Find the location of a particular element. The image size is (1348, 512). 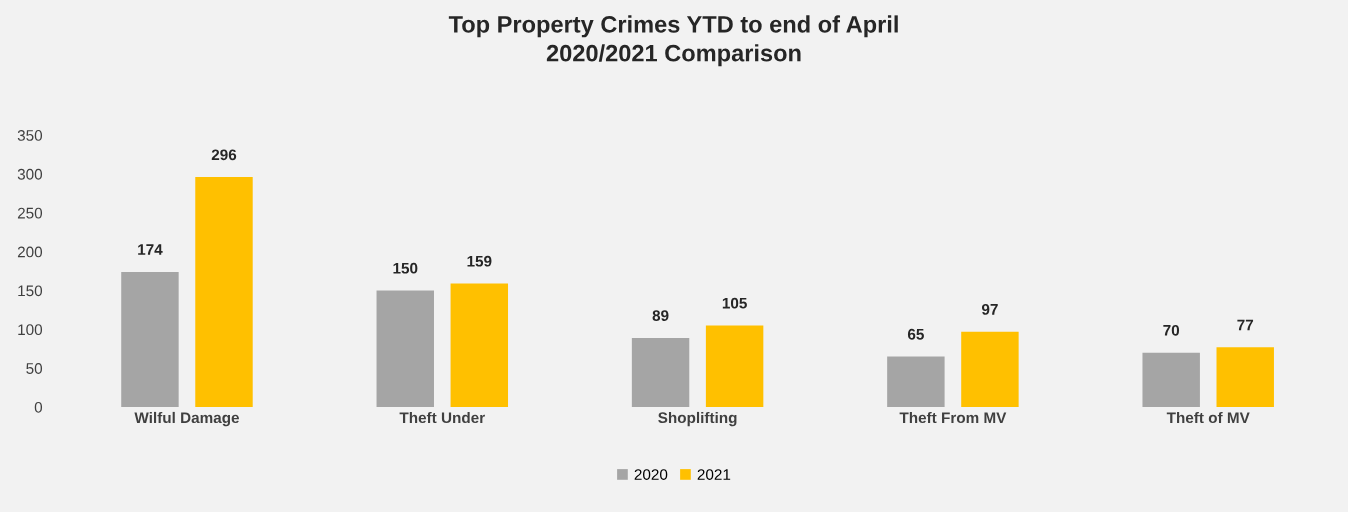

data-label: 65 is located at coordinates (915, 334).